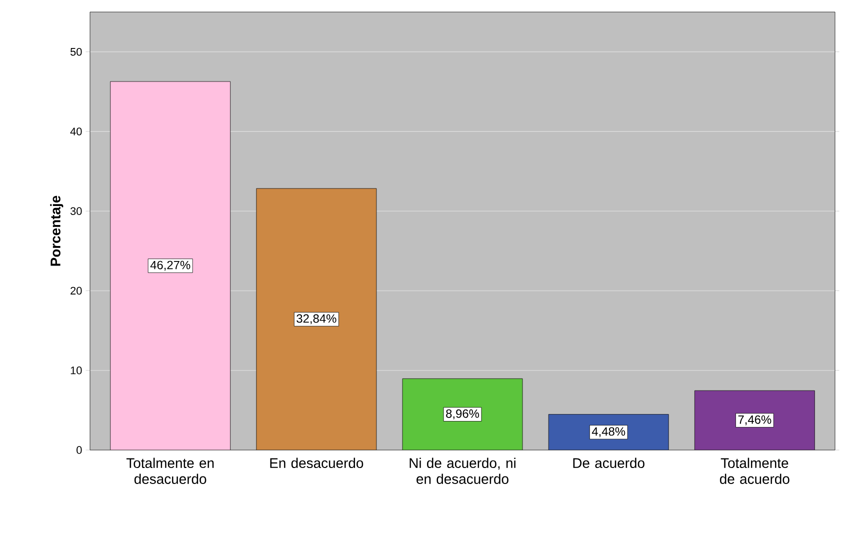 The image size is (843, 542). I want to click on x-tick-label: Totalmente en desacuerdo, so click(170, 471).